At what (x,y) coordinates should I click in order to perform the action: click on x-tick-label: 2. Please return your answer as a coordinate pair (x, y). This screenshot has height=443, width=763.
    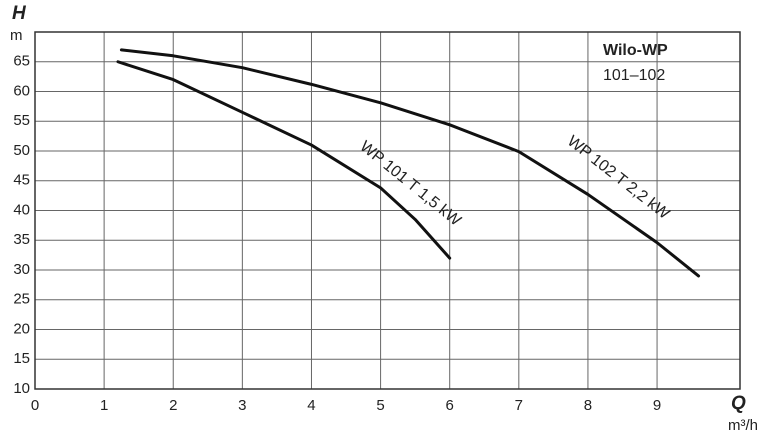
    Looking at the image, I should click on (173, 405).